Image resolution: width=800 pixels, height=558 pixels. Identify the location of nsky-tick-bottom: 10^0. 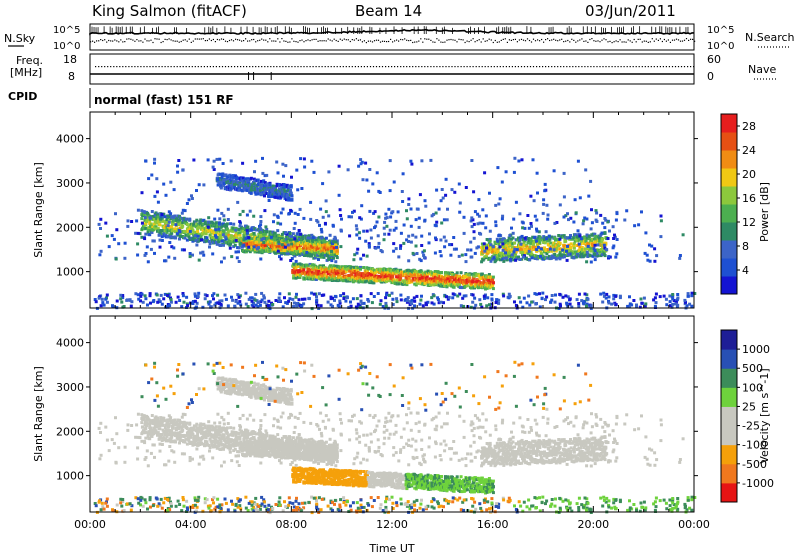
(66, 46).